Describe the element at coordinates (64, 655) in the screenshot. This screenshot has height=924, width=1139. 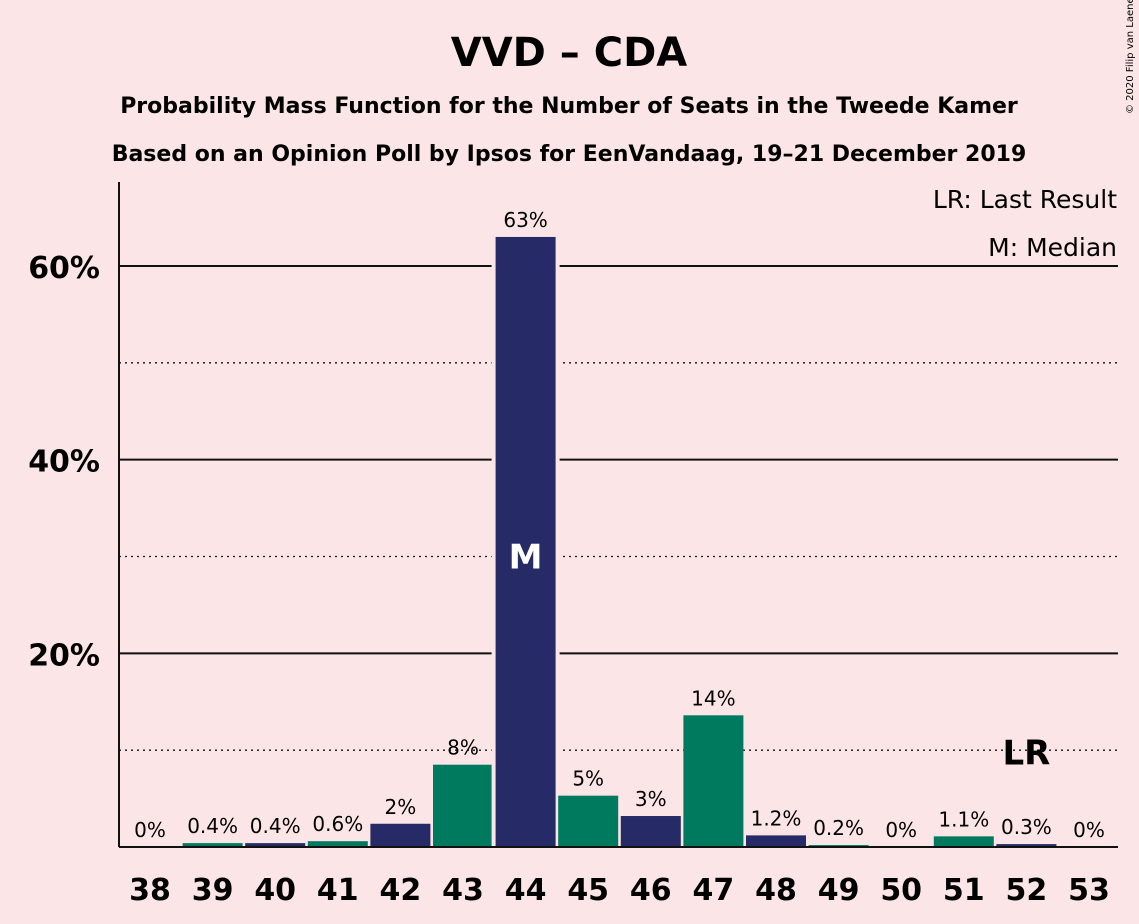
I see `y-tick-label-0: 20%` at that location.